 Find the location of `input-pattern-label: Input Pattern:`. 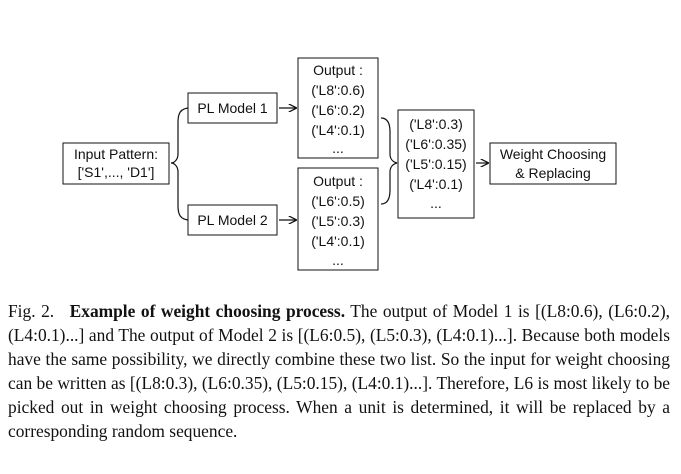

input-pattern-label: Input Pattern: is located at coordinates (116, 154).